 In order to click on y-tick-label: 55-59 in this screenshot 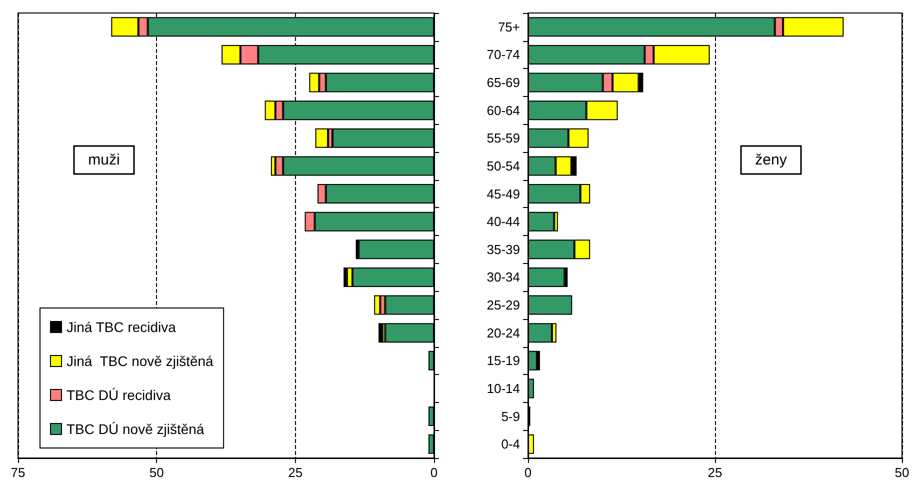, I will do `click(503, 138)`.